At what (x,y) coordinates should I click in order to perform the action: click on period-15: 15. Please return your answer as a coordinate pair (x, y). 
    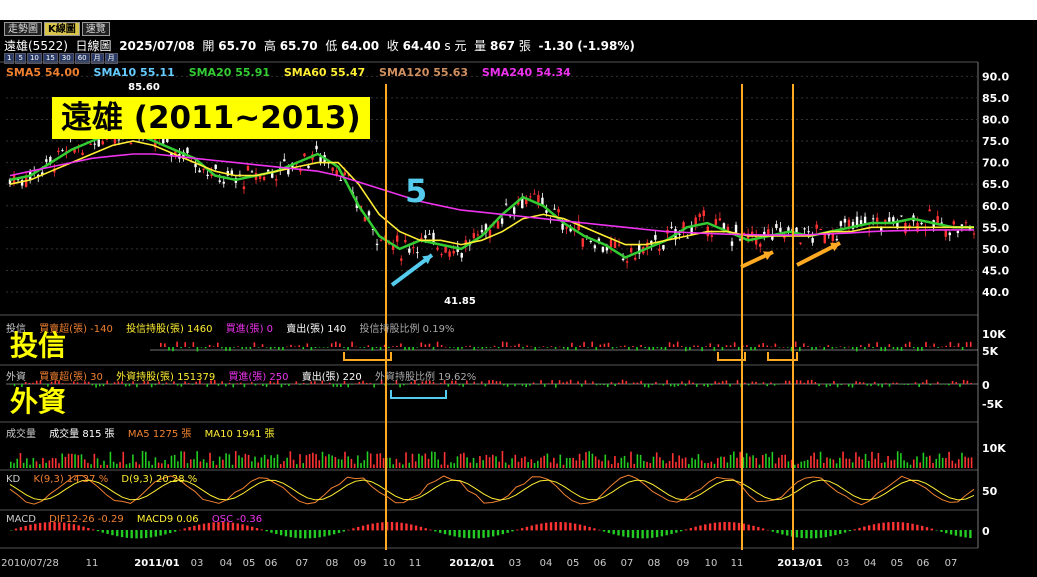
    Looking at the image, I should click on (50, 58).